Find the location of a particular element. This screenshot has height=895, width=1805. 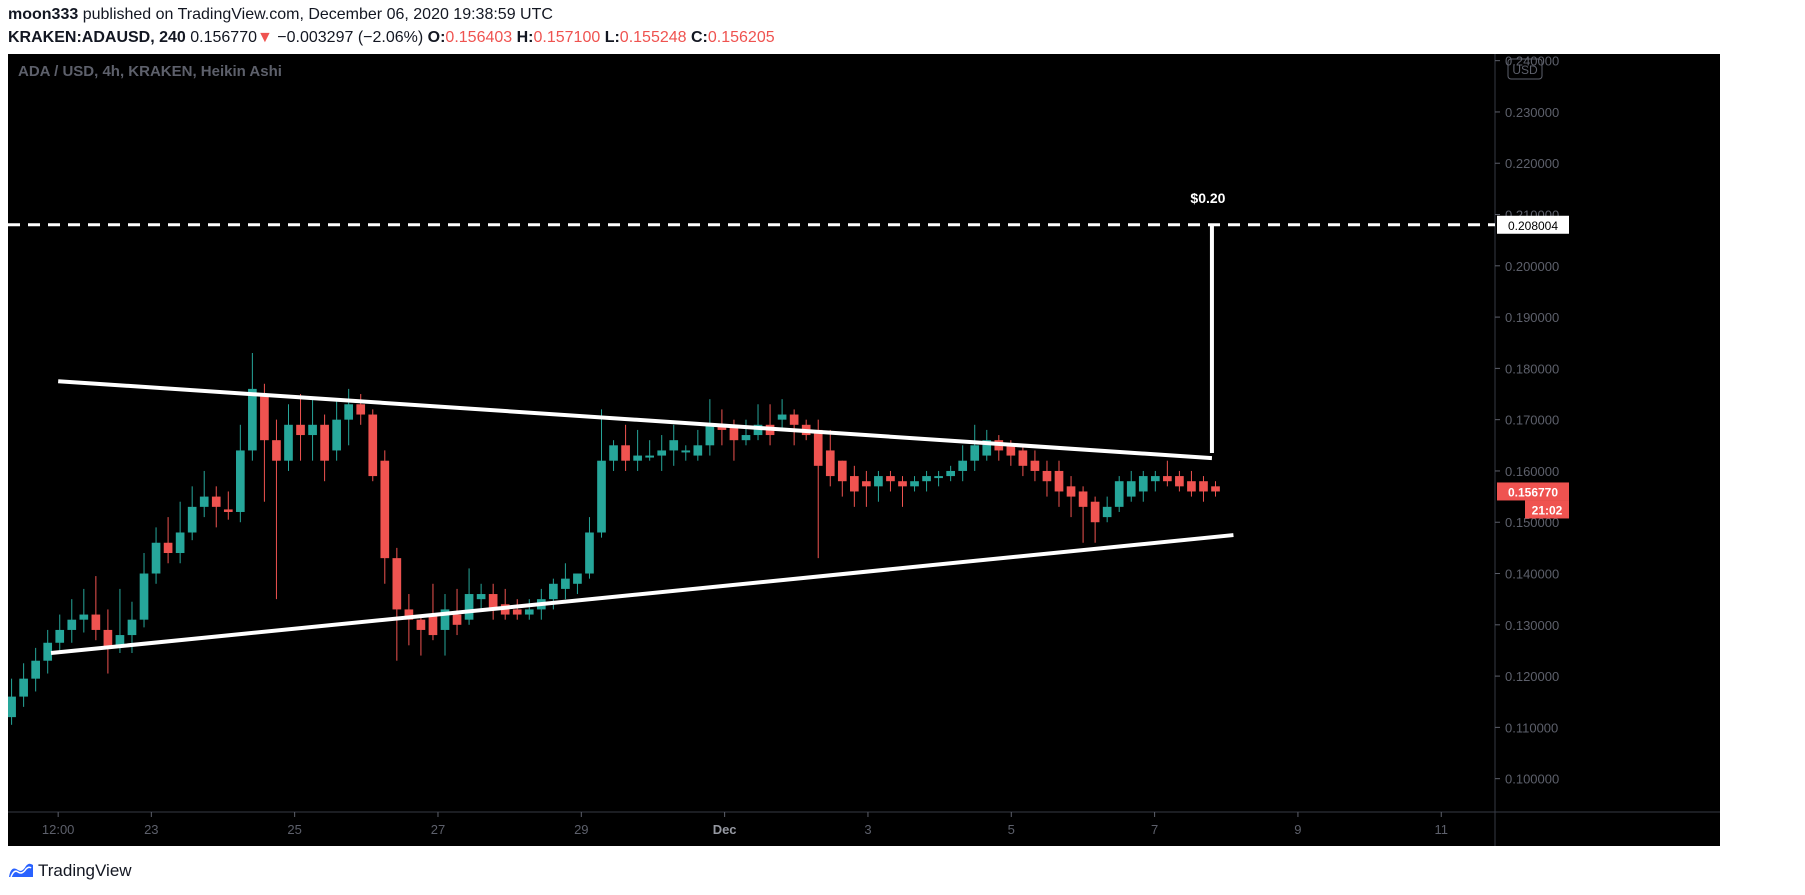

footer-brand: TradingView is located at coordinates (85, 870).